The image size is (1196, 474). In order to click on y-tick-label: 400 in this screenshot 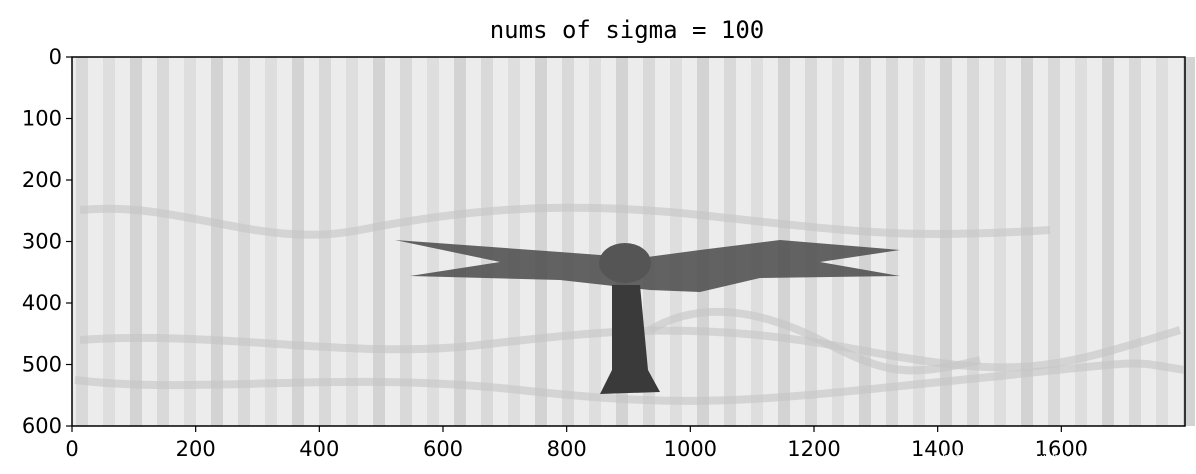, I will do `click(42, 303)`.